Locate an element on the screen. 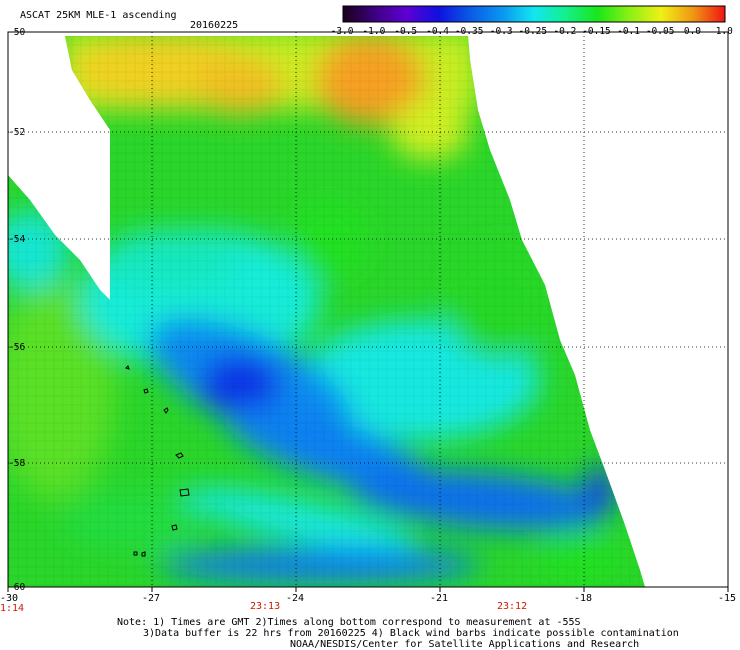 Image resolution: width=740 pixels, height=650 pixels. colorbar-label: 1.0 is located at coordinates (724, 31).